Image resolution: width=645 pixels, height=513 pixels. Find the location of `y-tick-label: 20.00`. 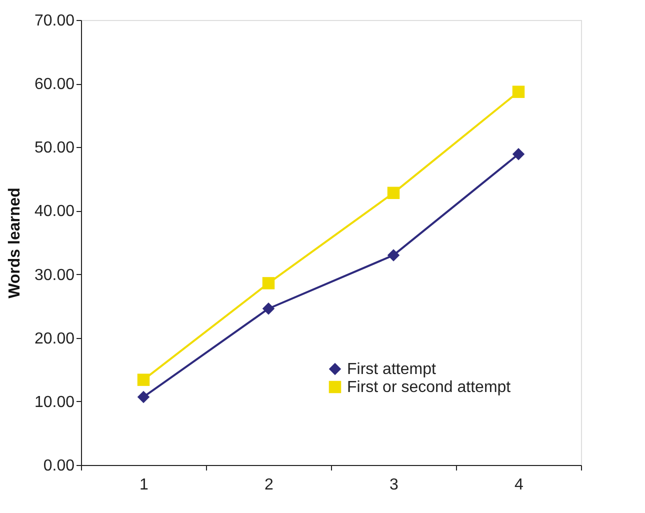

y-tick-label: 20.00 is located at coordinates (54, 339).